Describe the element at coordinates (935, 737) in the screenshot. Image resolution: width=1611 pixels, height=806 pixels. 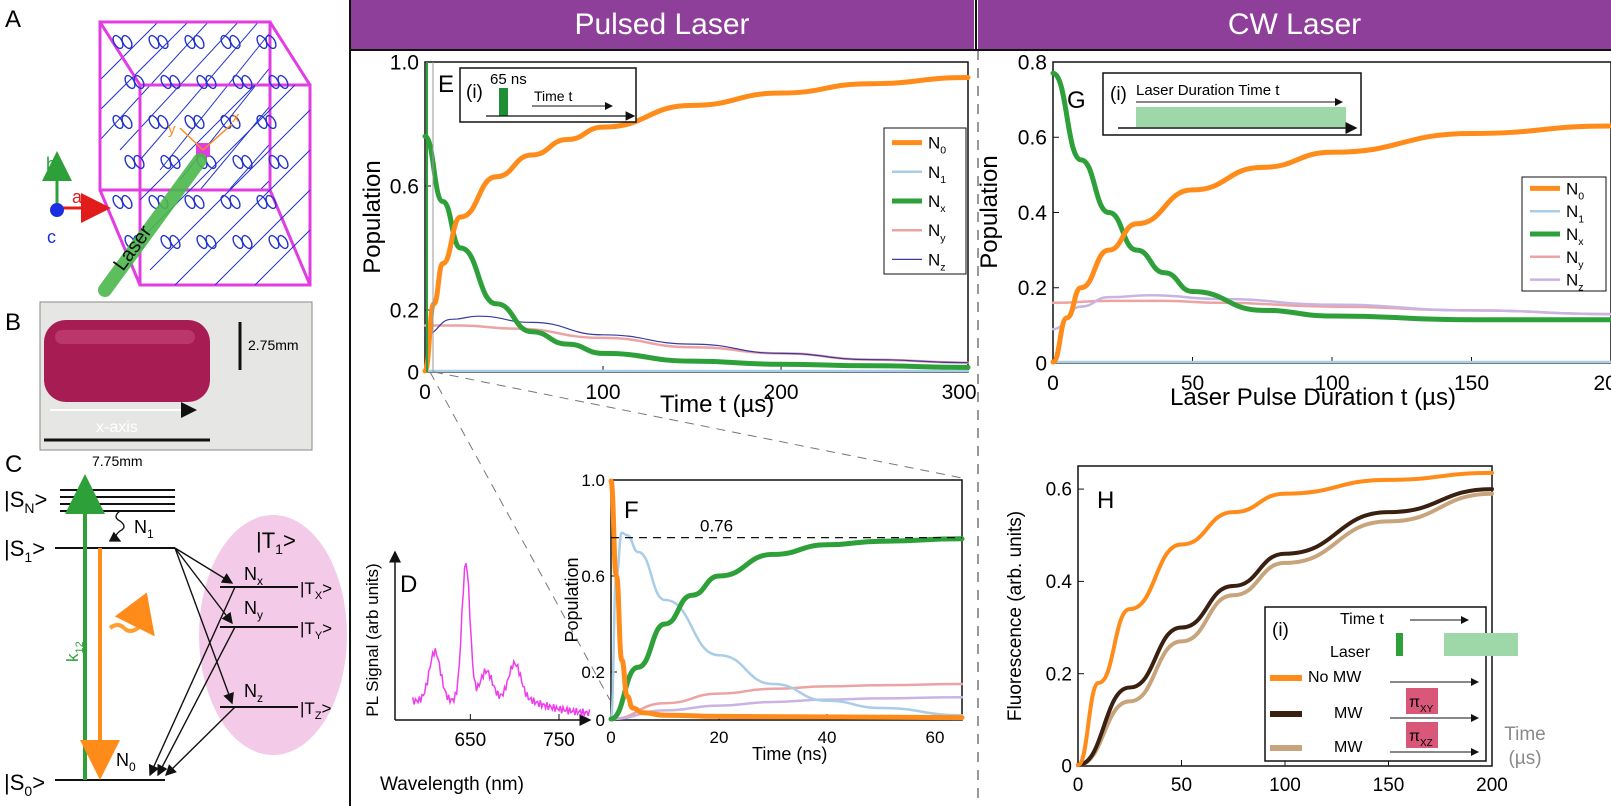
I see `x-tick-label: 60` at that location.